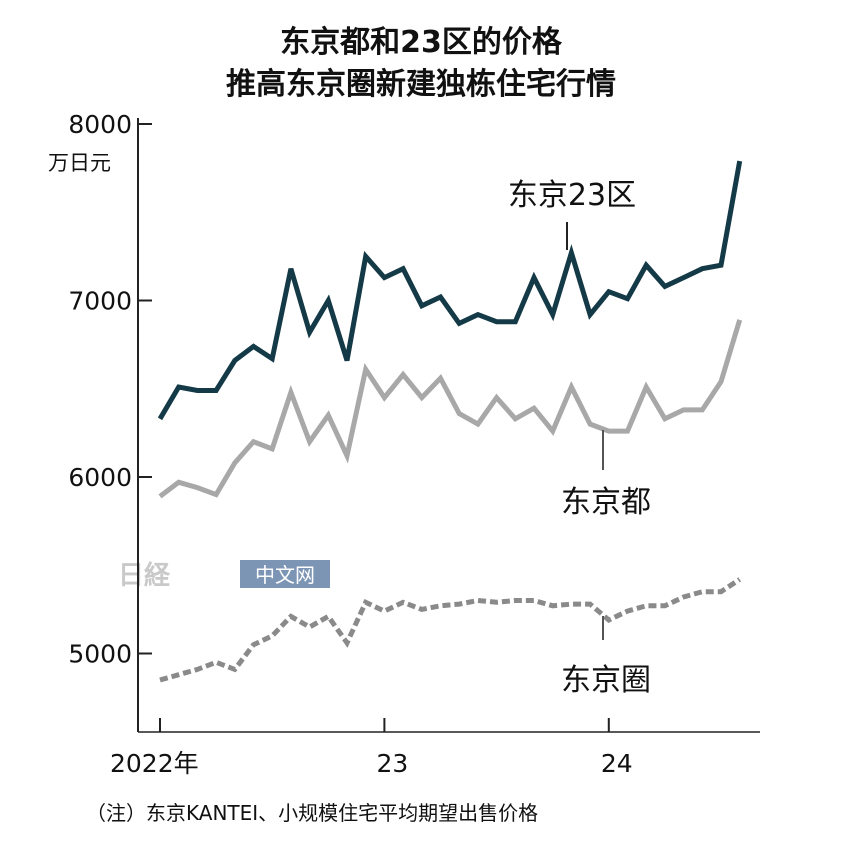  Describe the element at coordinates (606, 680) in the screenshot. I see `series-label-tokyo-ken-text: 东京圈` at that location.